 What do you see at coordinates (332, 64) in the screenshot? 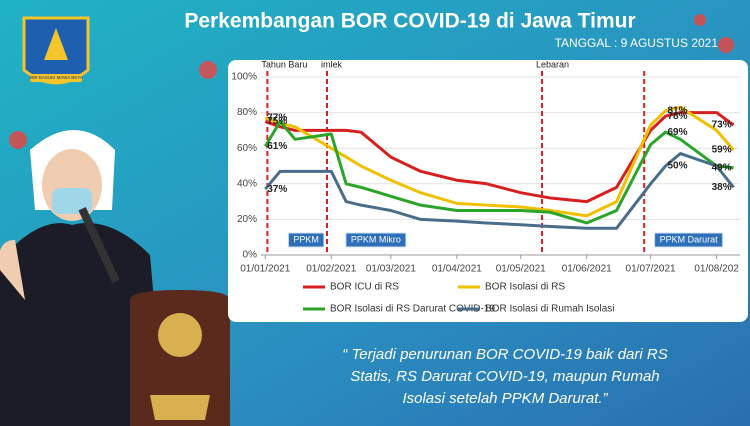
I see `event-label: imlek` at bounding box center [332, 64].